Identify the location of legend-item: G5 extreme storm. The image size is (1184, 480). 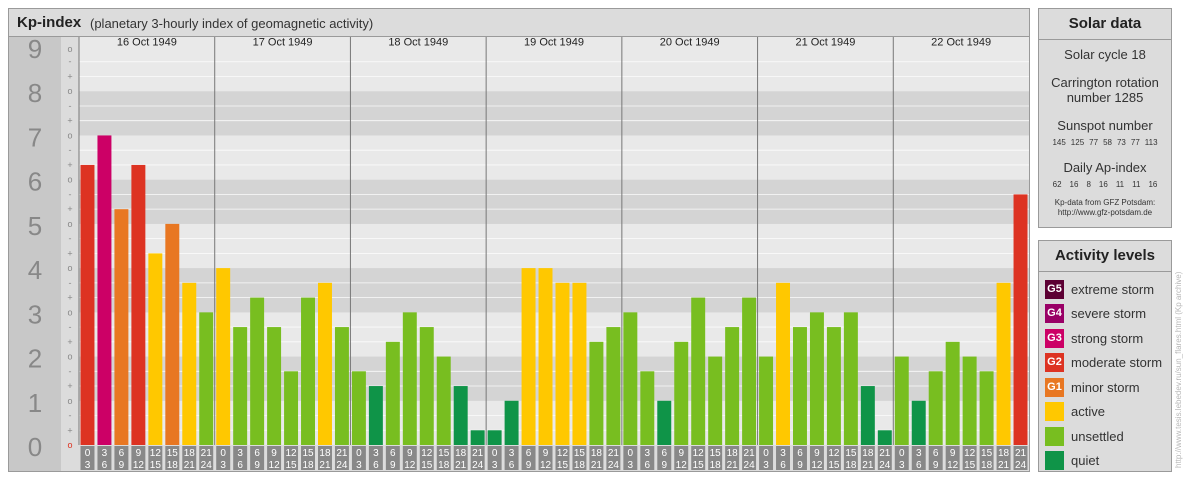
(1099, 289).